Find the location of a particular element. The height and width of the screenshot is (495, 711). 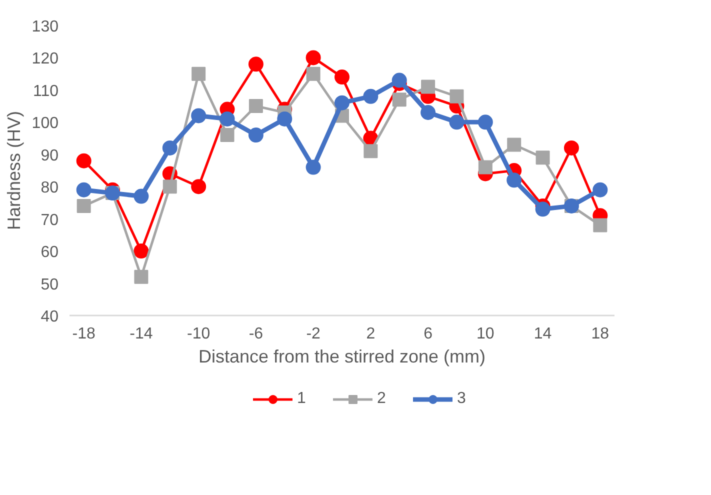

x-tick-label: 18 is located at coordinates (600, 334).